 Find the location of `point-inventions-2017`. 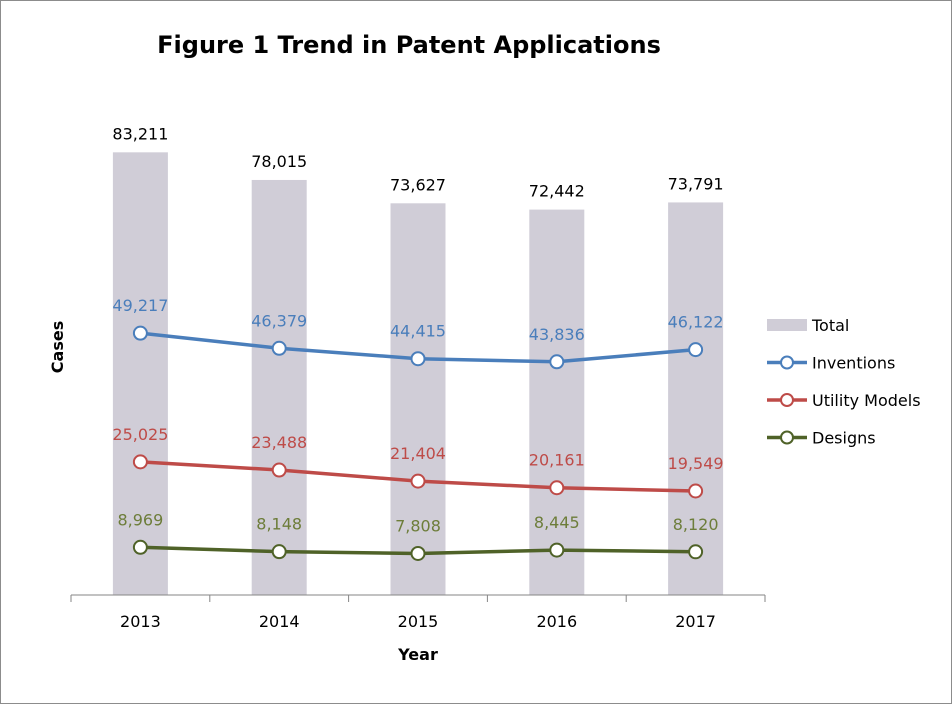

point-inventions-2017 is located at coordinates (696, 350).